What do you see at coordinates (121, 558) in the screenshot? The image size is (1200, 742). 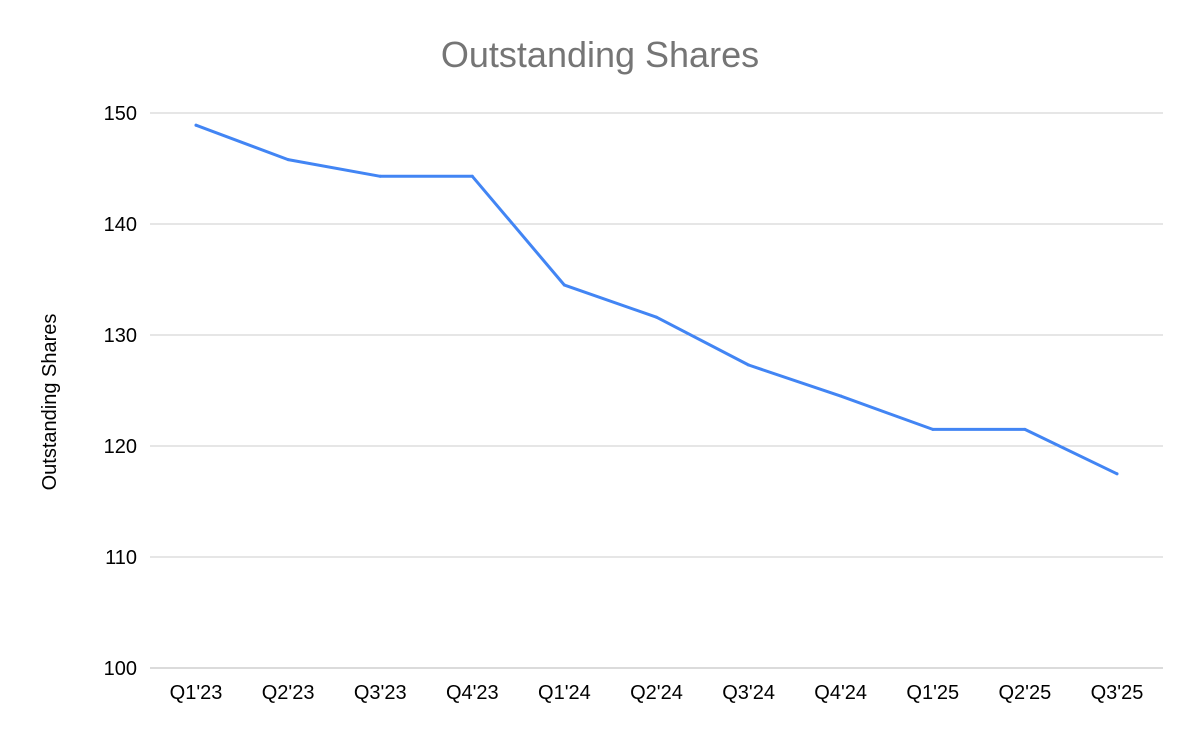 I see `y-tick-label: 110` at bounding box center [121, 558].